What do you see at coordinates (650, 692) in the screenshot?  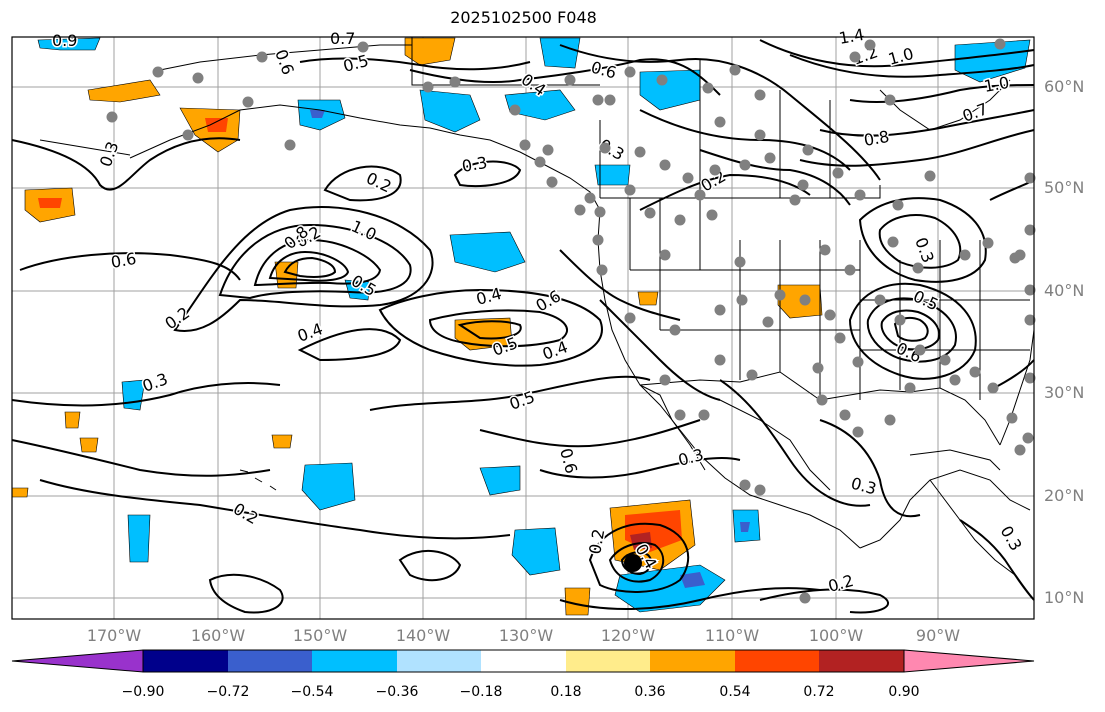 I see `colorbar-tick-label: 0.36` at bounding box center [650, 692].